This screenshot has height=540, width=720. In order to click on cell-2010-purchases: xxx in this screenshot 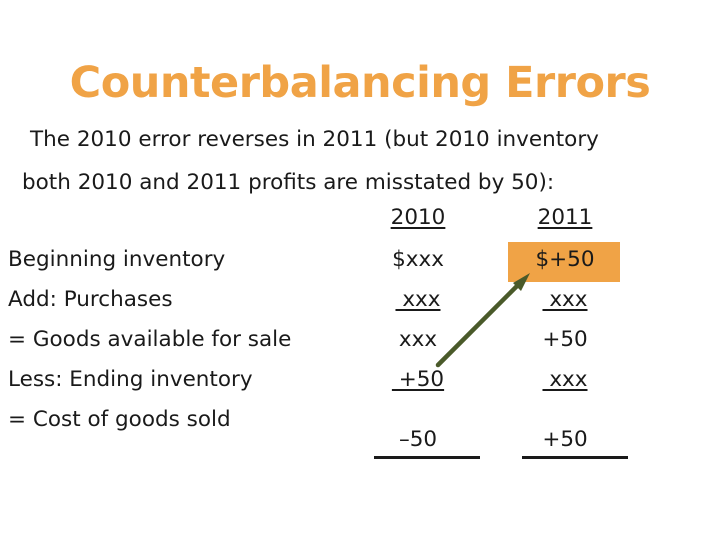, I will do `click(418, 299)`.